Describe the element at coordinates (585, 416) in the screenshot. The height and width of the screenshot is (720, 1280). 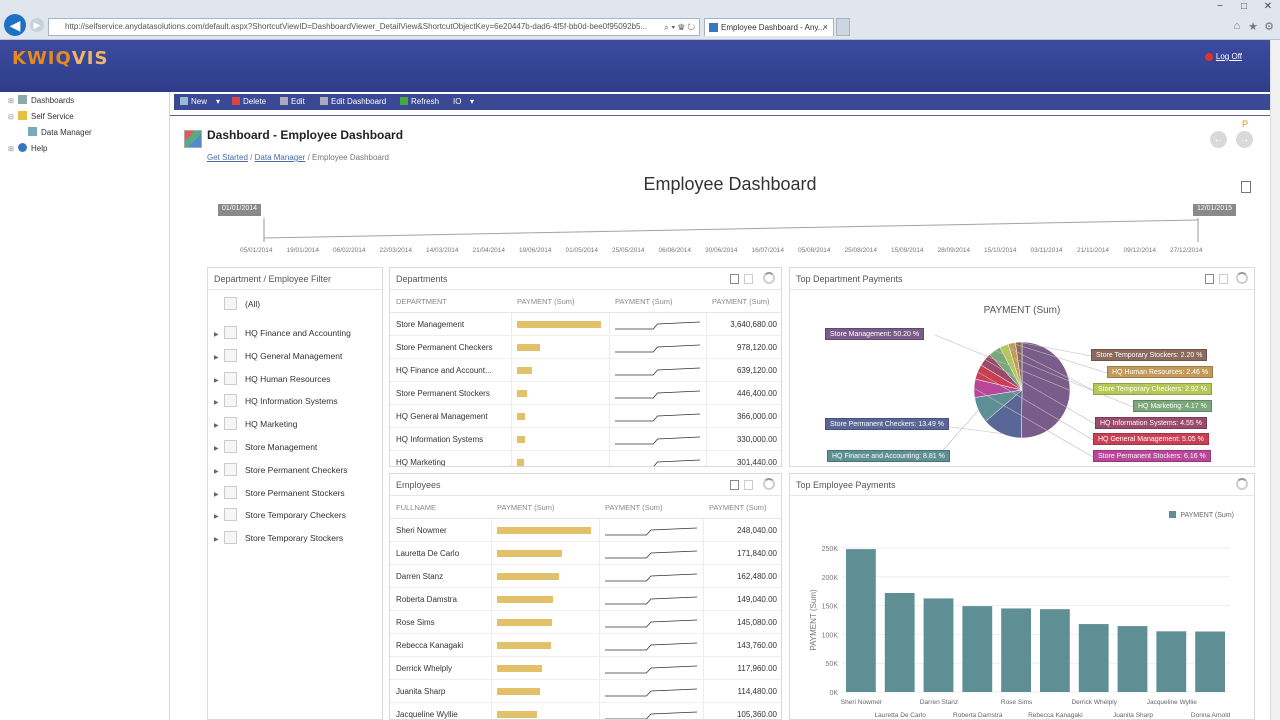
I see `table-row: HQ General Management 366,000.00` at that location.